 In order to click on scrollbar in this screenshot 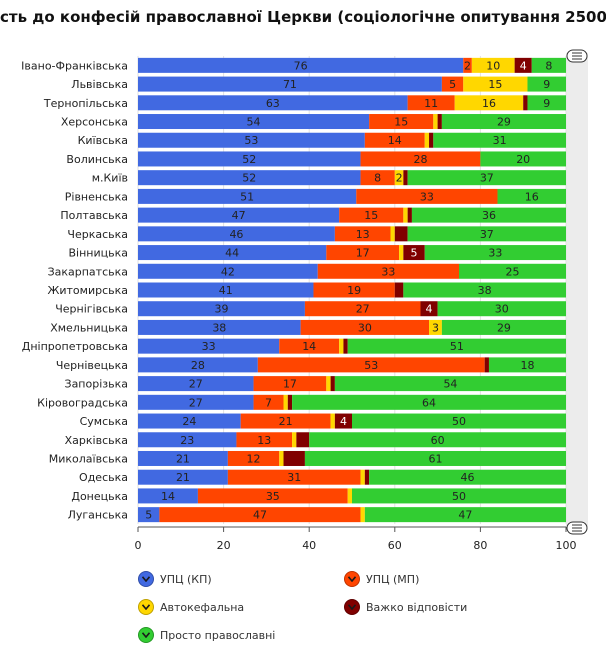, I will do `click(577, 292)`.